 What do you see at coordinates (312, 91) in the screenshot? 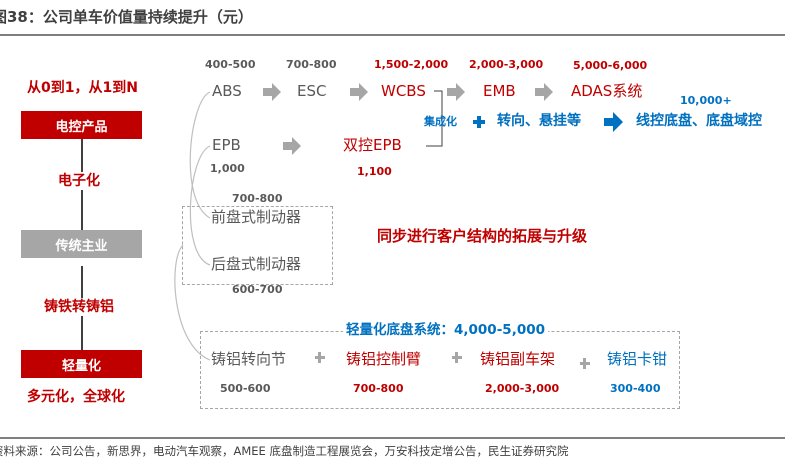
I see `esc-label: ESC` at bounding box center [312, 91].